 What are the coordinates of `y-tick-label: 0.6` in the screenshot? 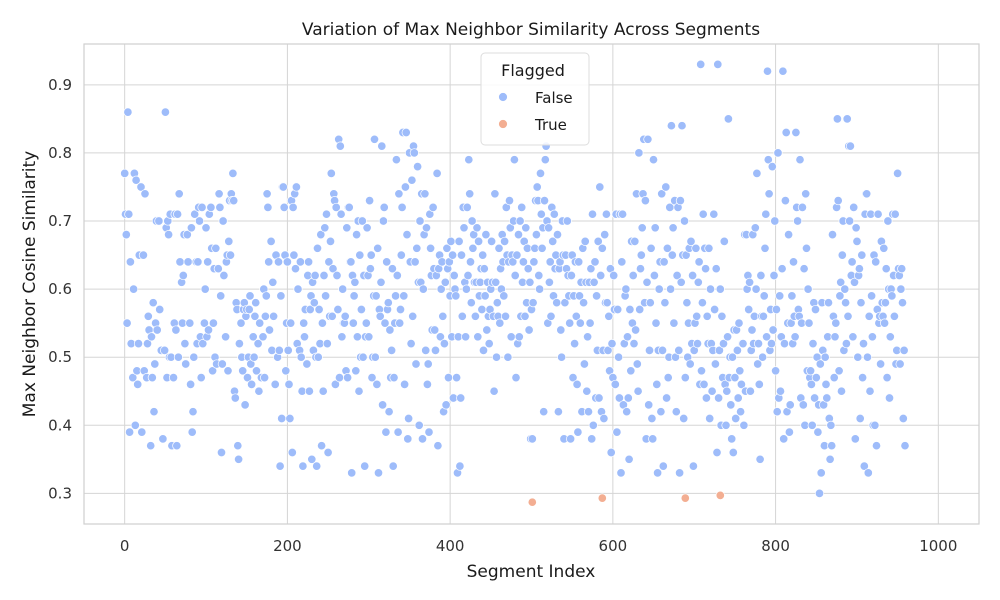 It's located at (60, 289).